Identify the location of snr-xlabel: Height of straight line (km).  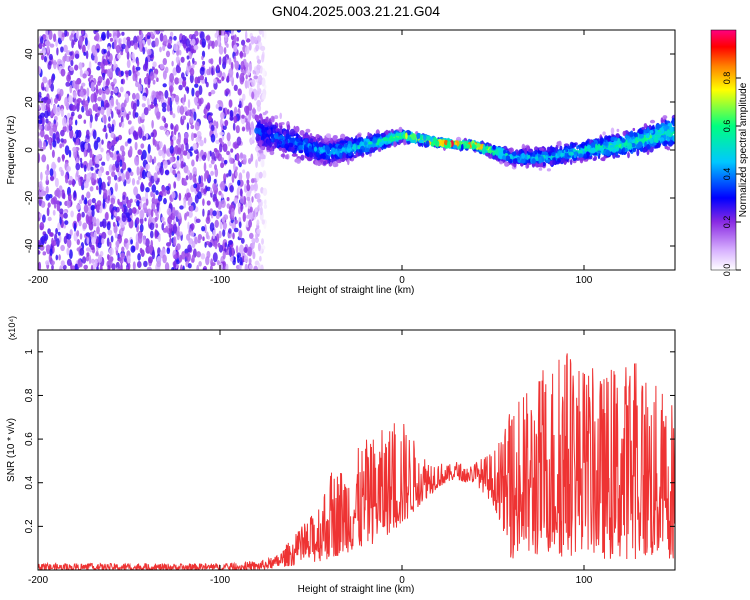
(356, 589).